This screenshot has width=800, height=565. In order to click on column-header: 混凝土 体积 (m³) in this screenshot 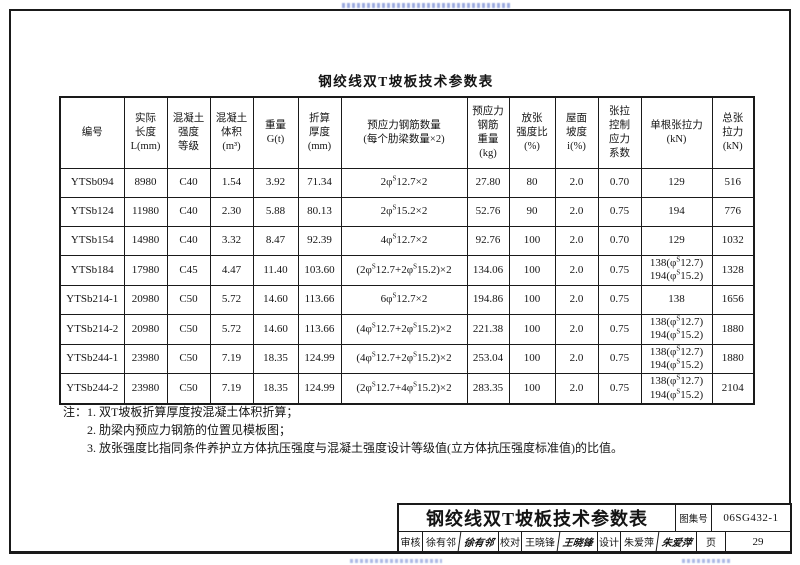, I will do `click(231, 132)`.